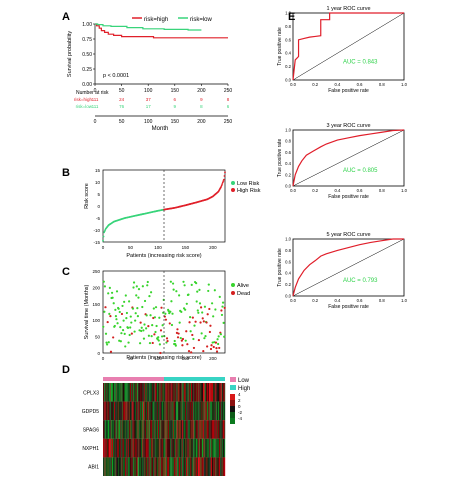 This screenshot has width=474, height=482. What do you see at coordinates (360, 171) in the screenshot?
I see `roc-auc-label: AUC = 0.805` at bounding box center [360, 171].